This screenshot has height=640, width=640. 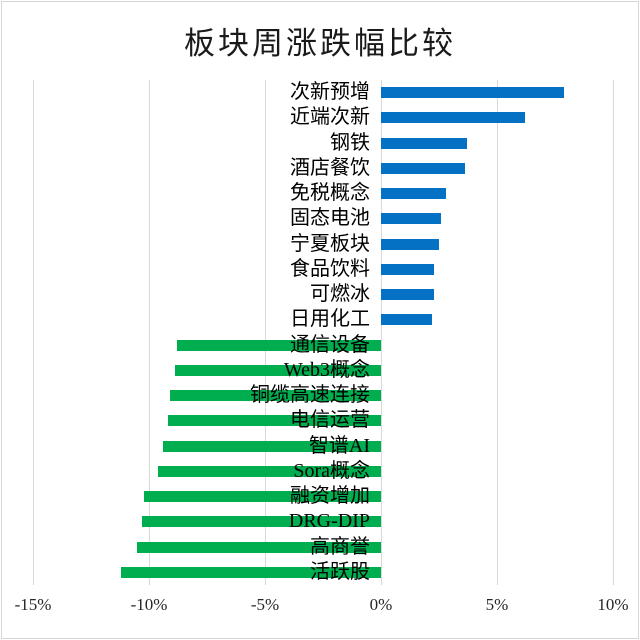 I want to click on bar-row: 固态电池, so click(x=323, y=218).